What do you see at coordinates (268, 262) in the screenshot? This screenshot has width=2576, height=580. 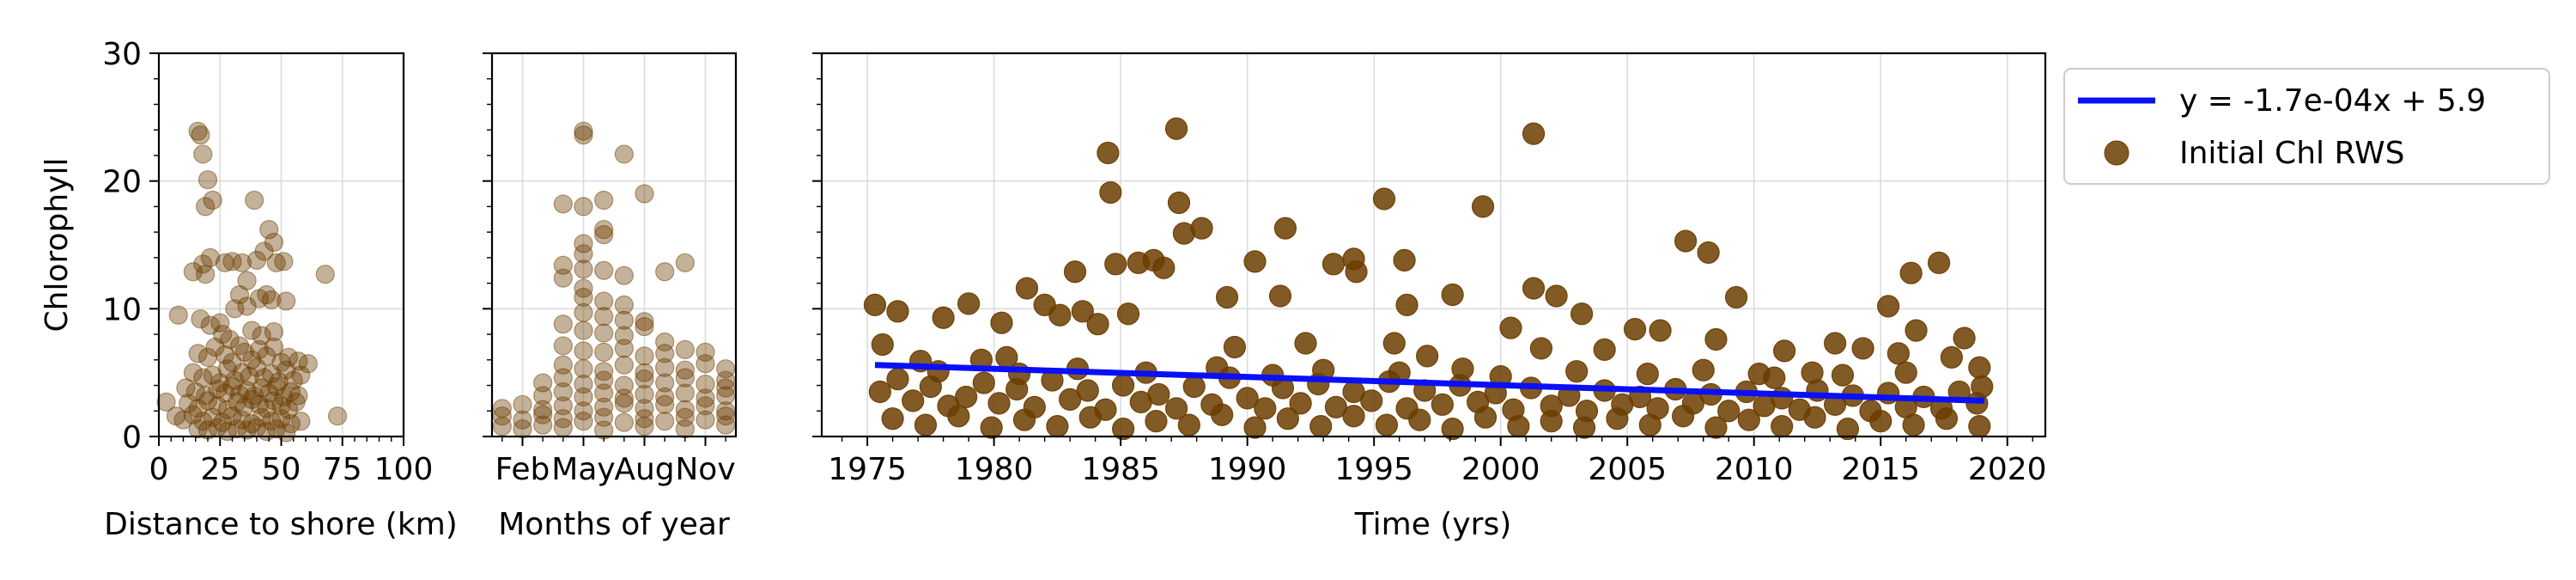 I see `axis-ticks: 0 25 50 75 100 0 10 20 30` at bounding box center [268, 262].